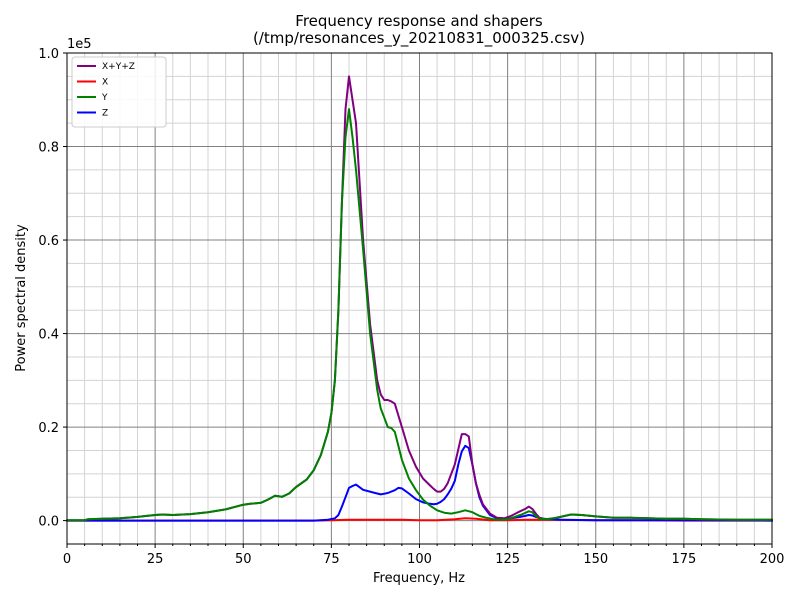 The height and width of the screenshot is (600, 800). What do you see at coordinates (419, 578) in the screenshot?
I see `x-axis-title: Frequency, Hz` at bounding box center [419, 578].